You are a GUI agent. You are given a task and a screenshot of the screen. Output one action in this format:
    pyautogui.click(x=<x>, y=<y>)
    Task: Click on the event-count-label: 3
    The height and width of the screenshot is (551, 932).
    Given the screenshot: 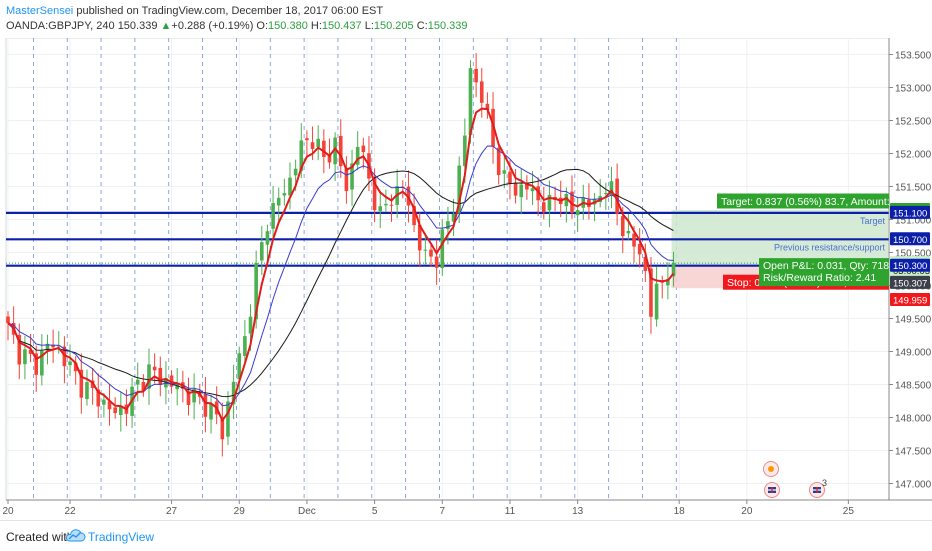 What is the action you would take?
    pyautogui.click(x=824, y=483)
    